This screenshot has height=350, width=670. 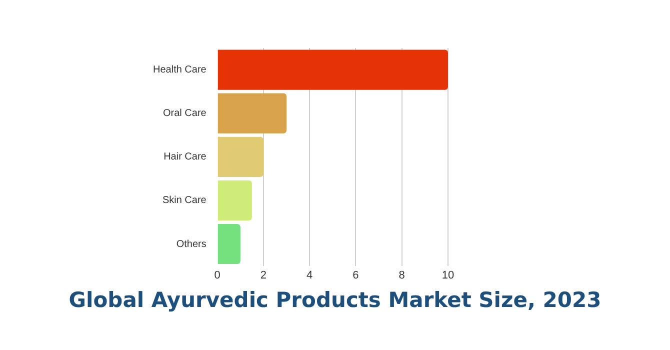 What do you see at coordinates (355, 275) in the screenshot?
I see `x-tick-label: 6` at bounding box center [355, 275].